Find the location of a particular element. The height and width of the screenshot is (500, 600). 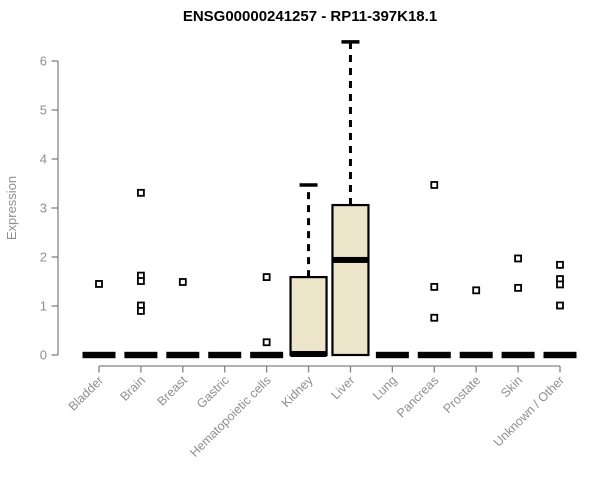

x-tick-label: Bladder is located at coordinates (86, 393).